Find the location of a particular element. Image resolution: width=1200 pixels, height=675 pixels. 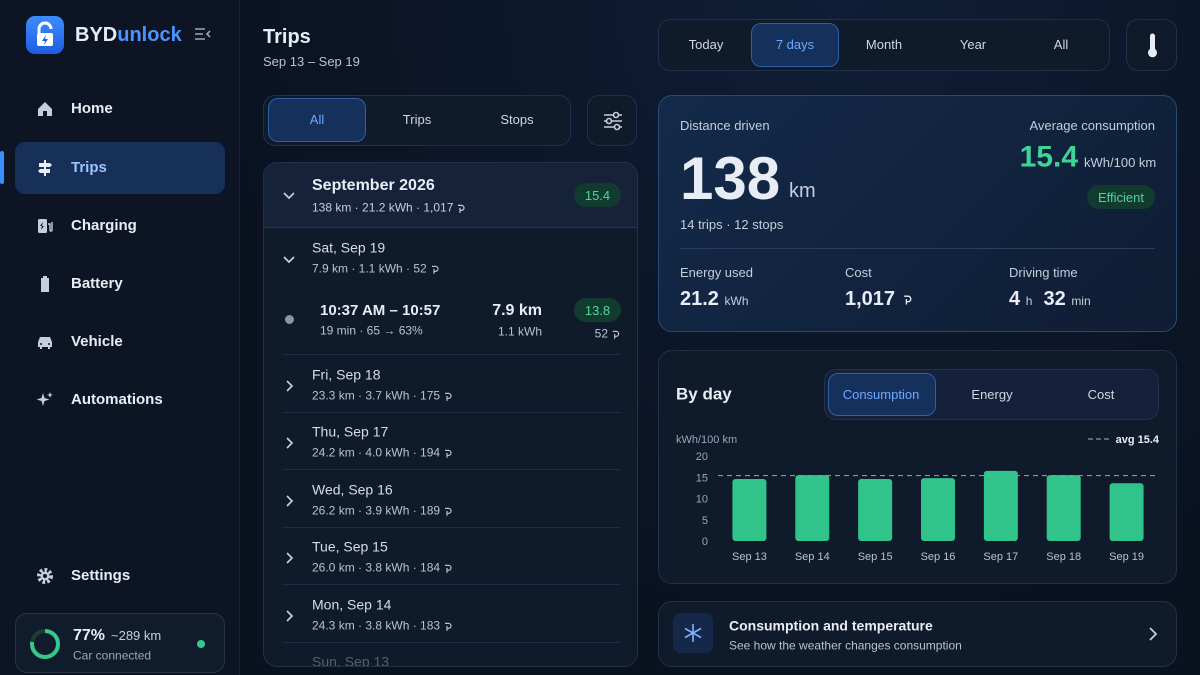

energy-label: Energy used is located at coordinates (716, 272).